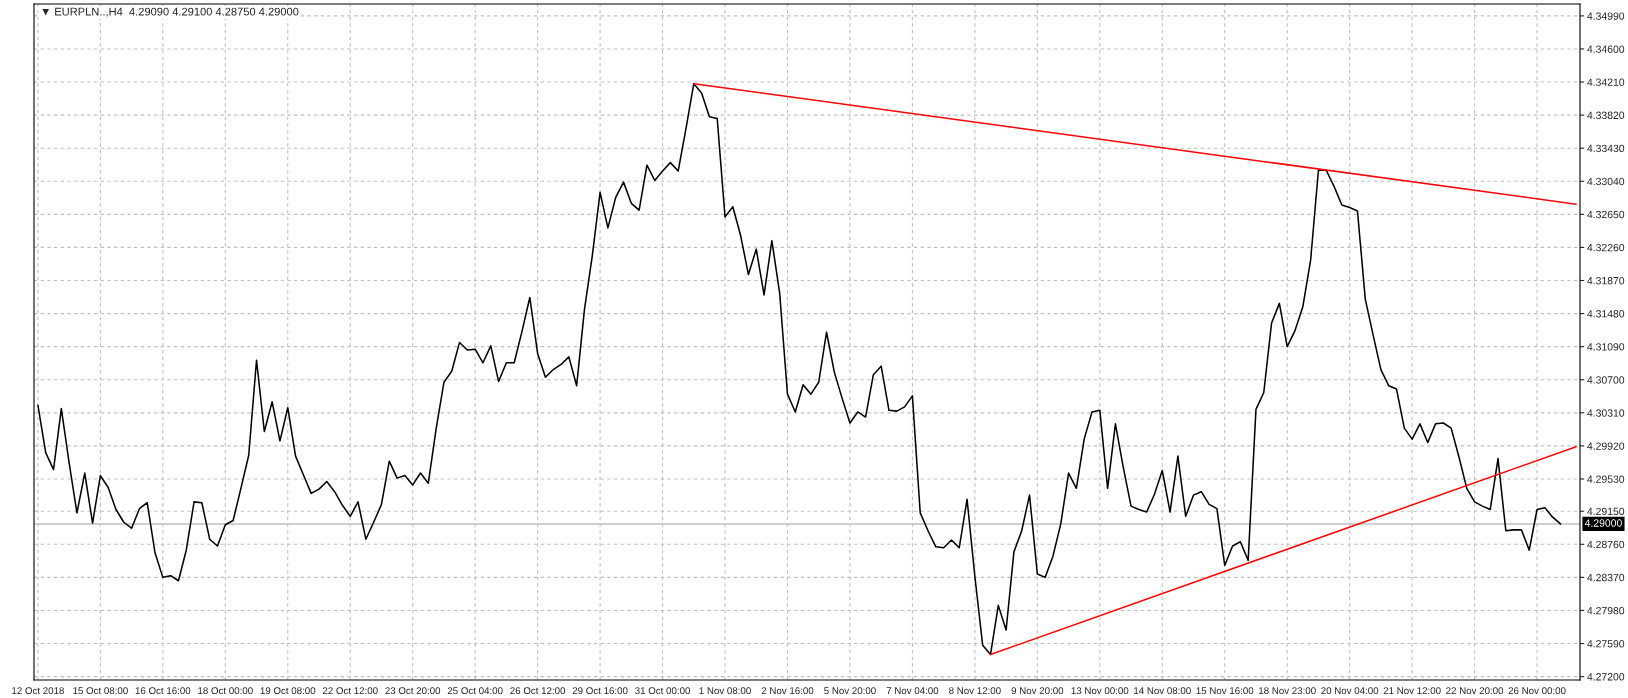 The height and width of the screenshot is (698, 1628). Describe the element at coordinates (1606, 644) in the screenshot. I see `y-tick-label: 4.27590` at that location.